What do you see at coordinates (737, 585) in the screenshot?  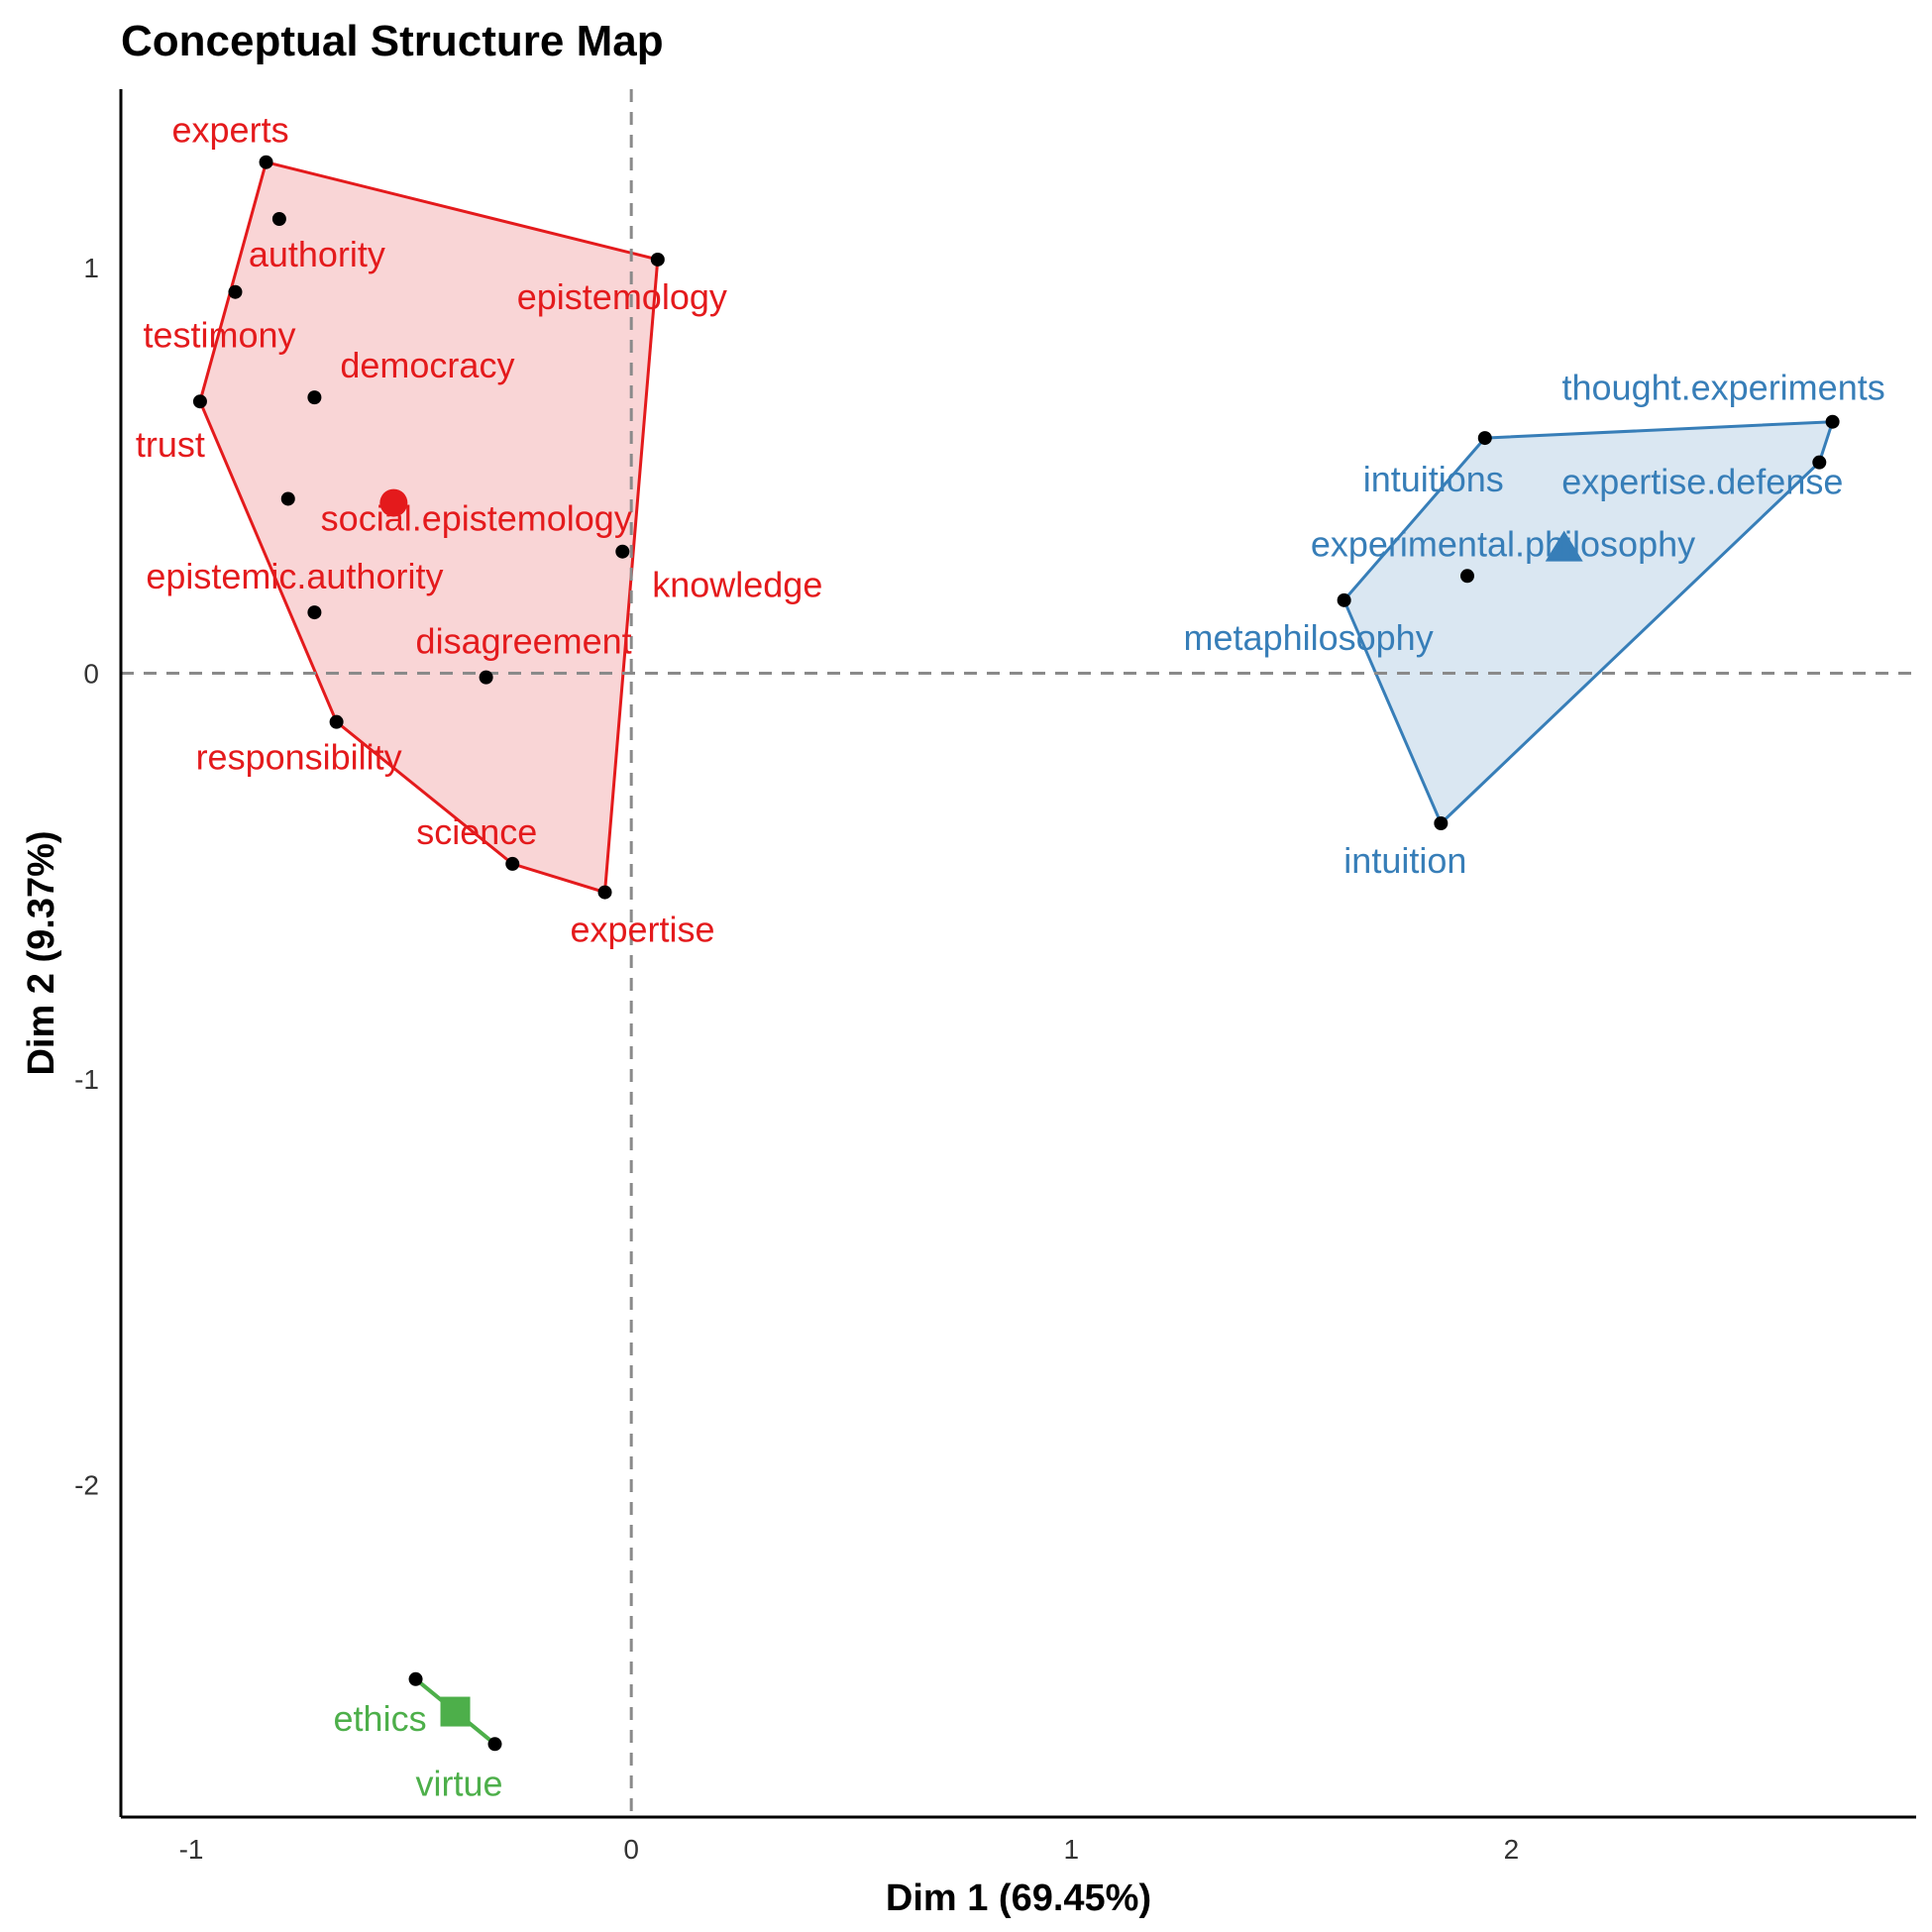 I see `label-knowledge: knowledge` at bounding box center [737, 585].